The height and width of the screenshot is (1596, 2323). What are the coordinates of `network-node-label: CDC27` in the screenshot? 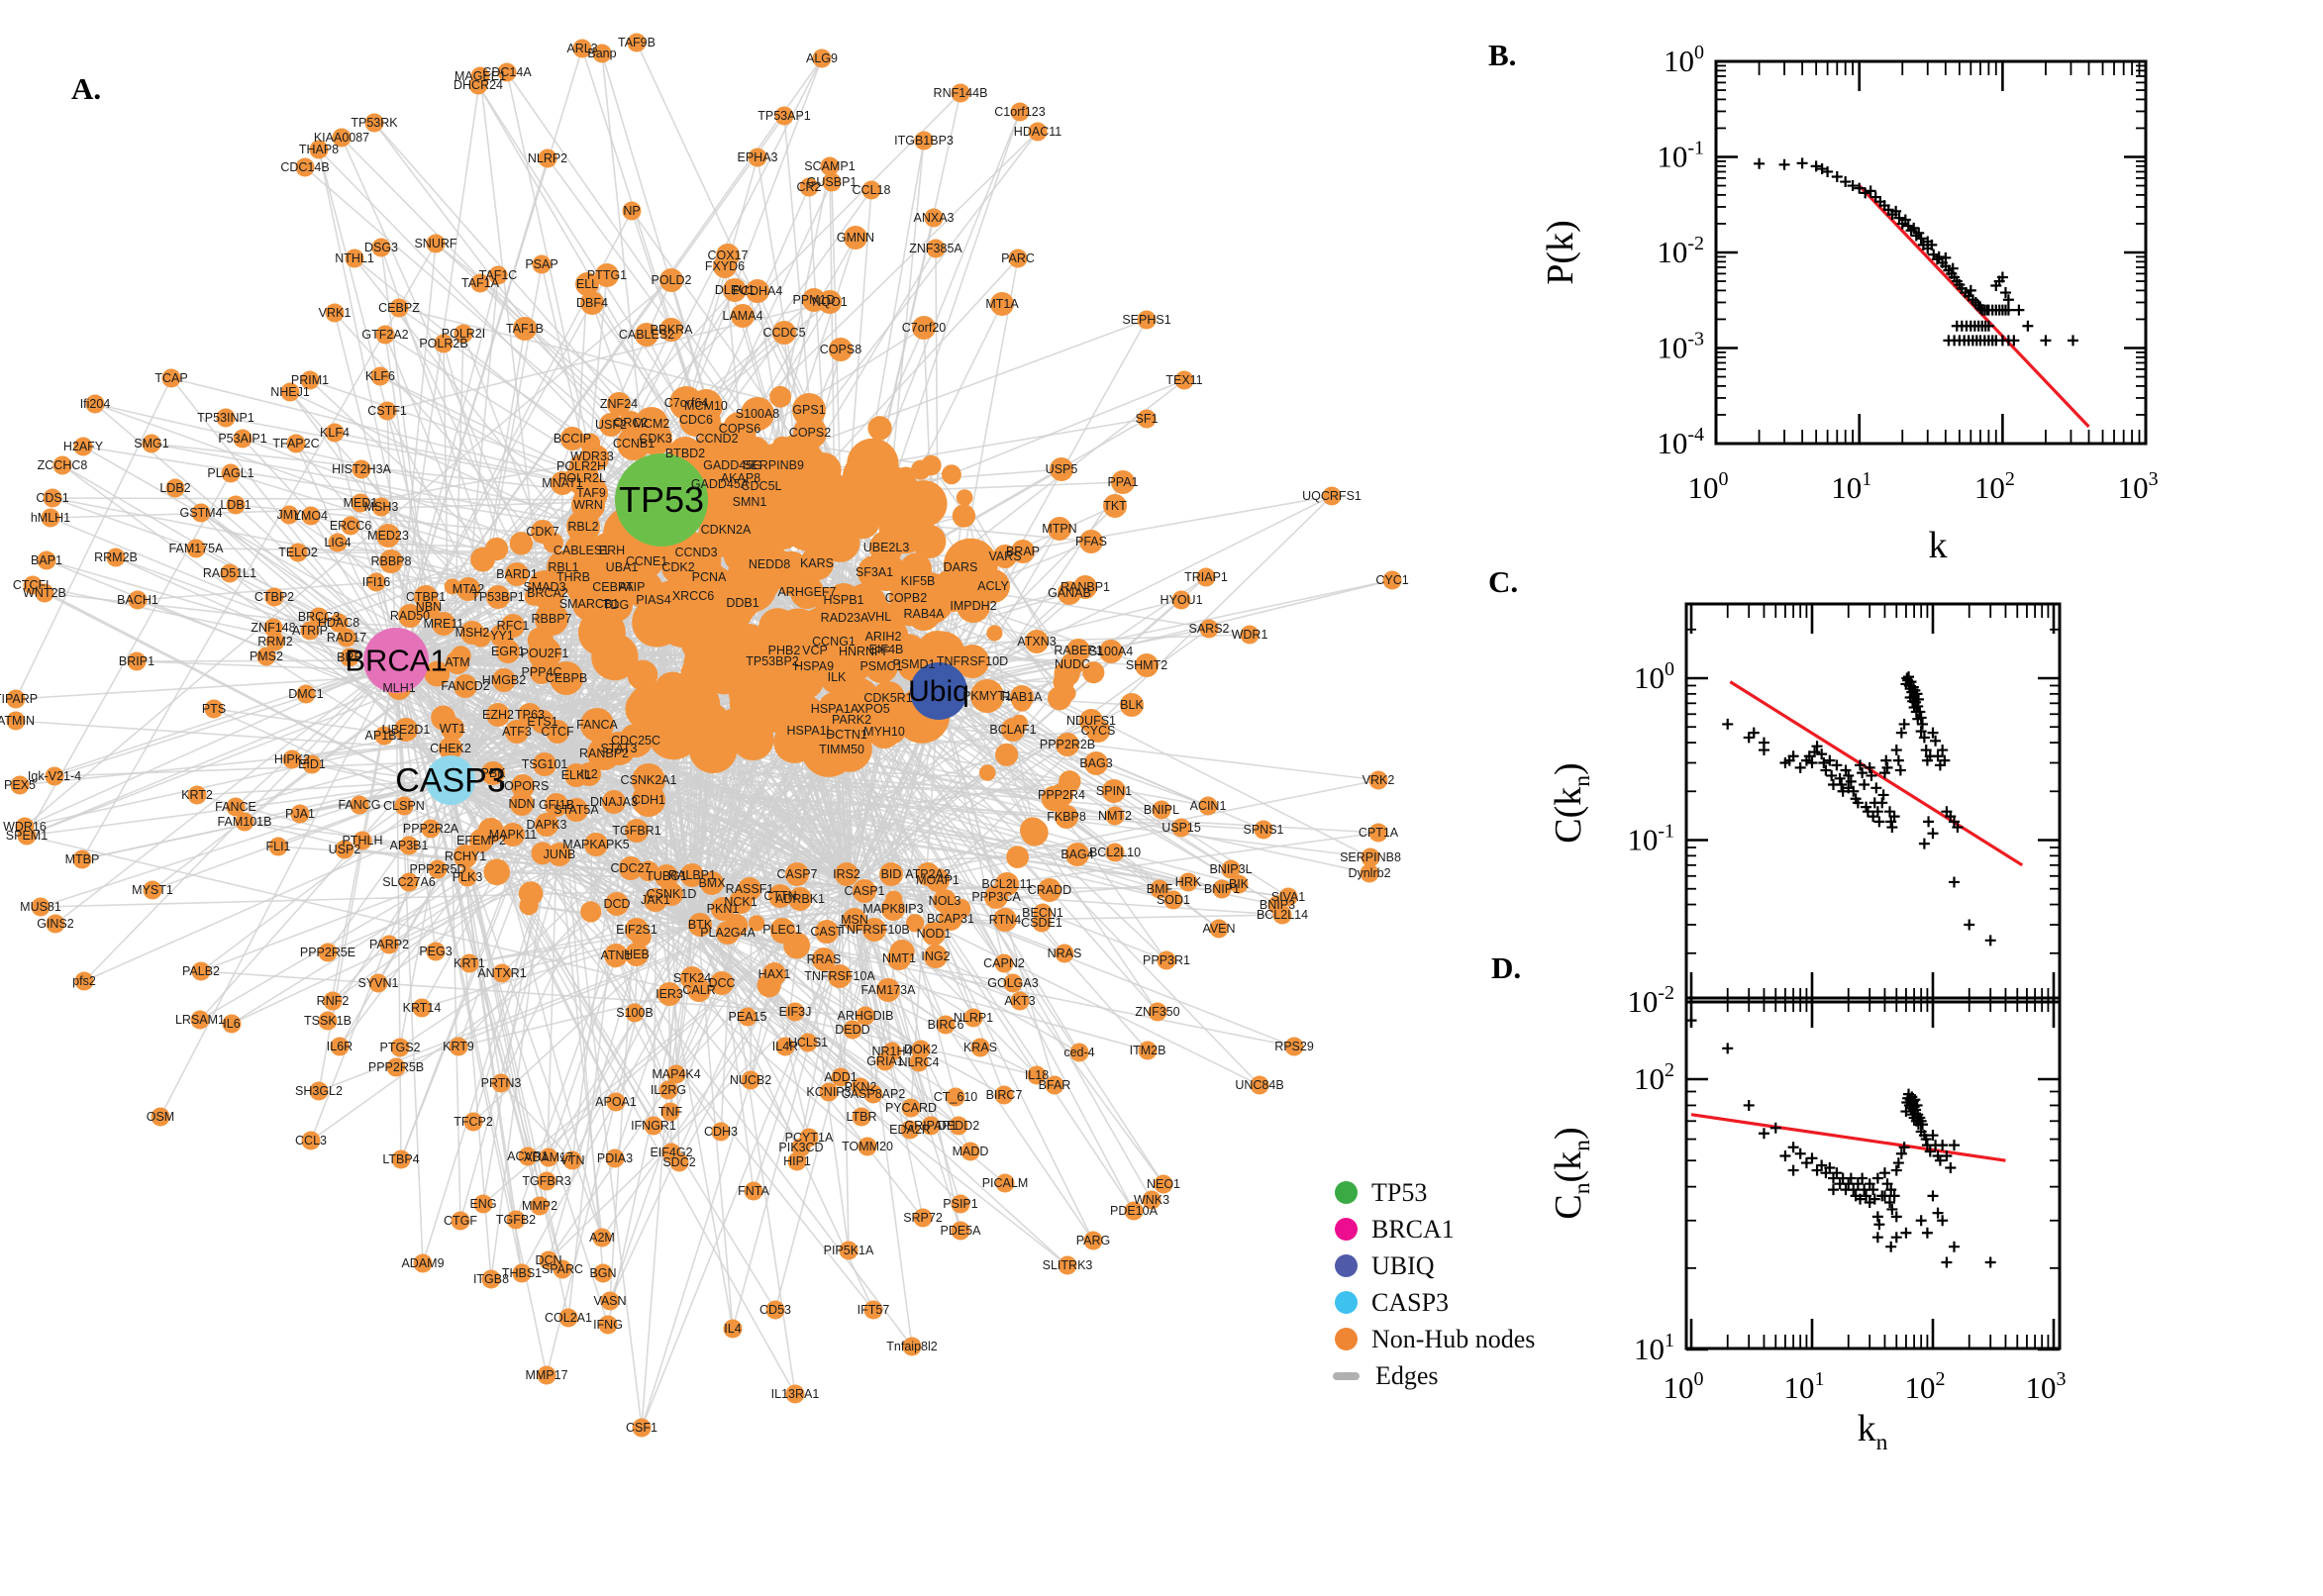 It's located at (631, 868).